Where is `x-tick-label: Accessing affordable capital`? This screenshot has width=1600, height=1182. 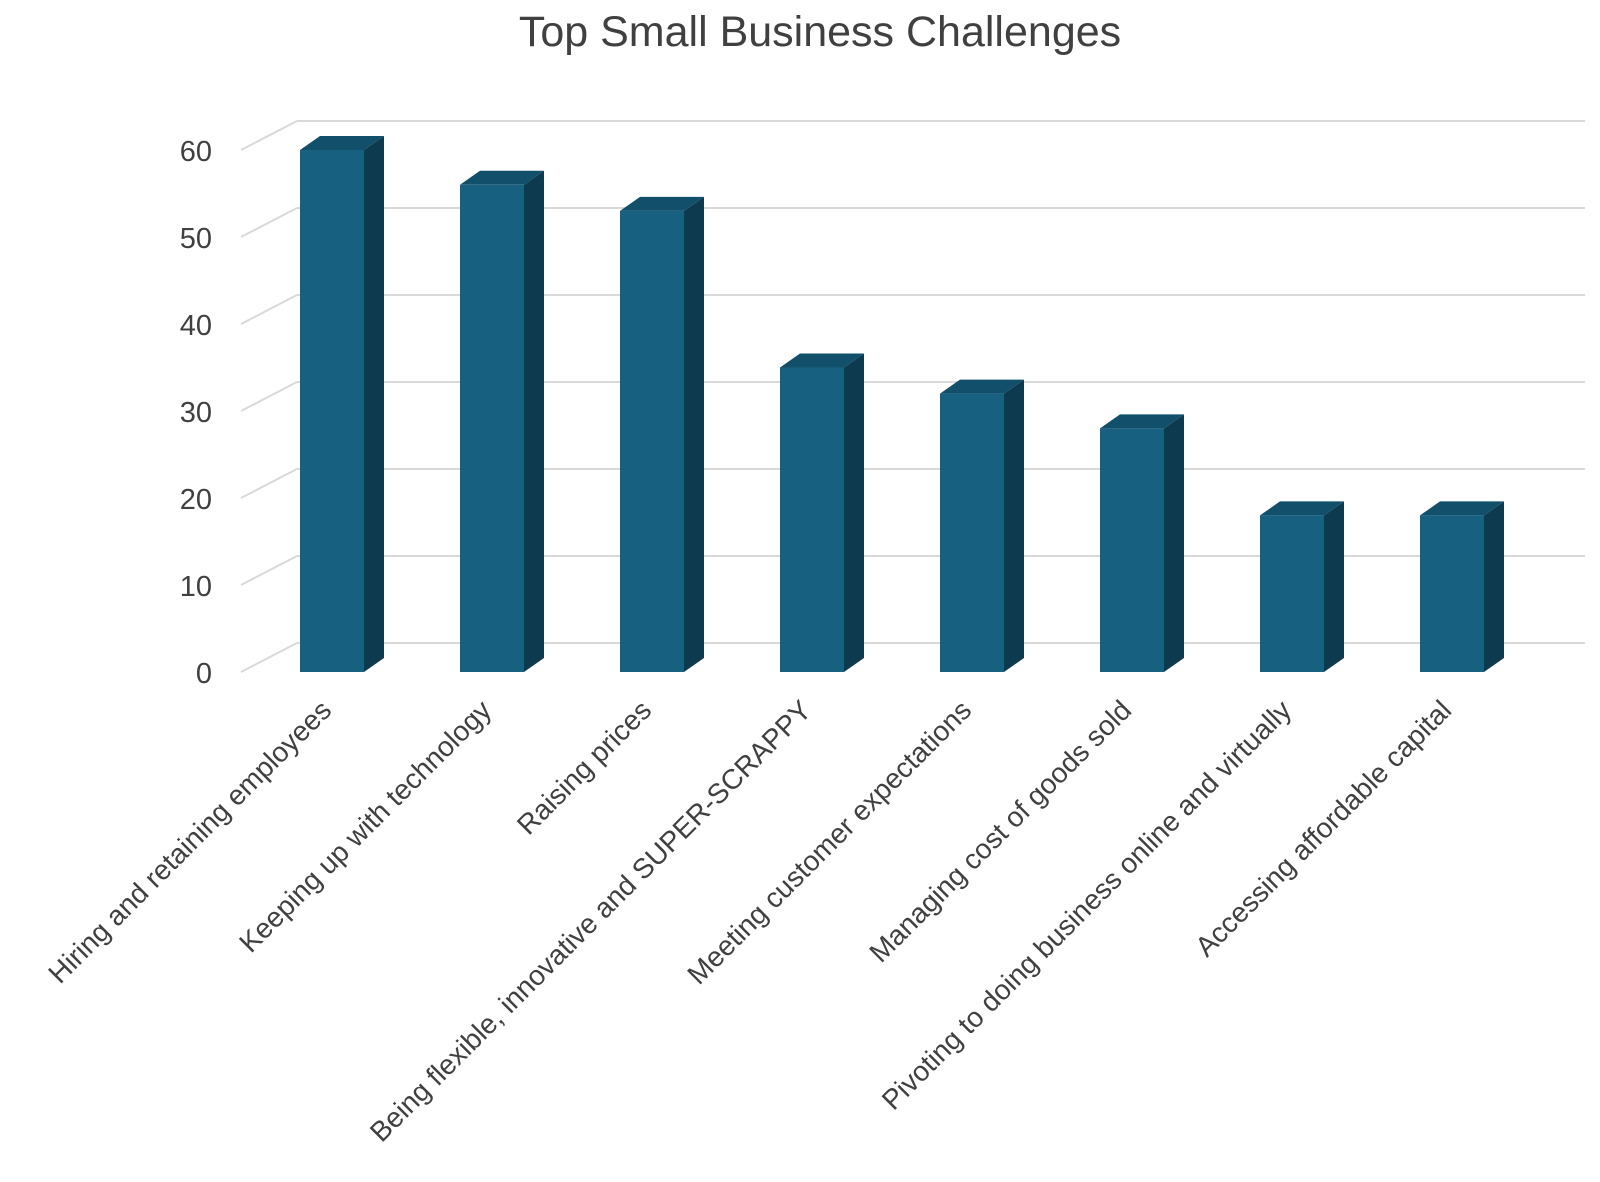
x-tick-label: Accessing affordable capital is located at coordinates (1323, 828).